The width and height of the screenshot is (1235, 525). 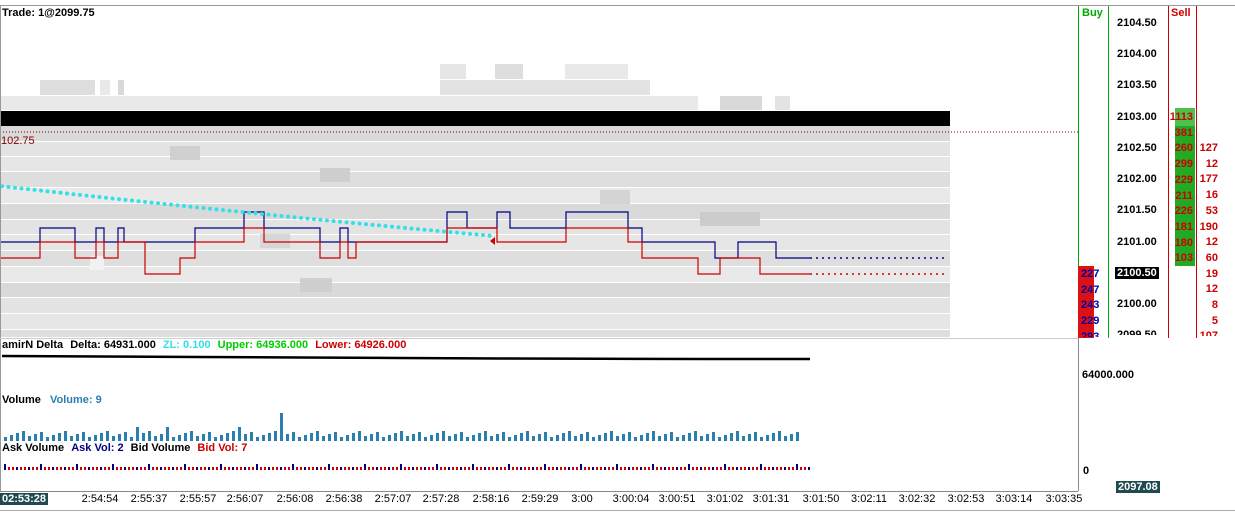 What do you see at coordinates (725, 499) in the screenshot?
I see `time-tick: 3:01:02` at bounding box center [725, 499].